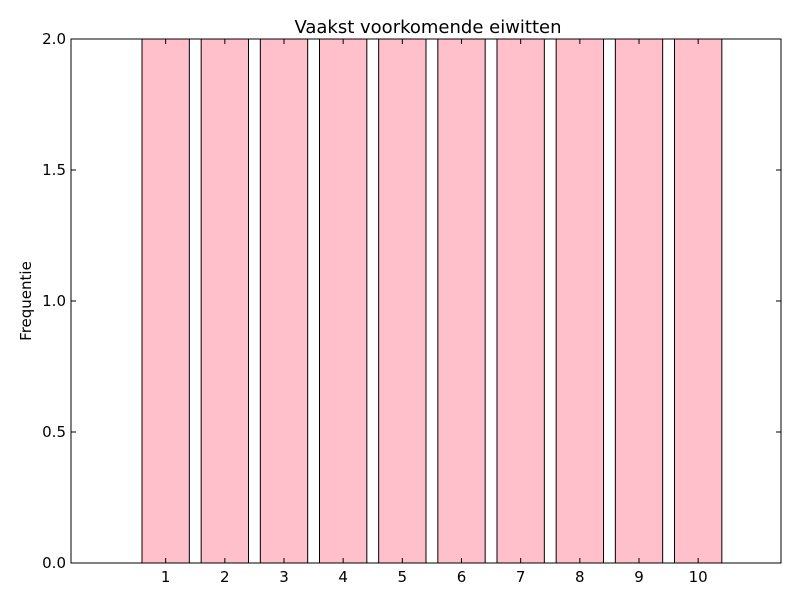  What do you see at coordinates (698, 577) in the screenshot?
I see `x-tick-label-10: 10` at bounding box center [698, 577].